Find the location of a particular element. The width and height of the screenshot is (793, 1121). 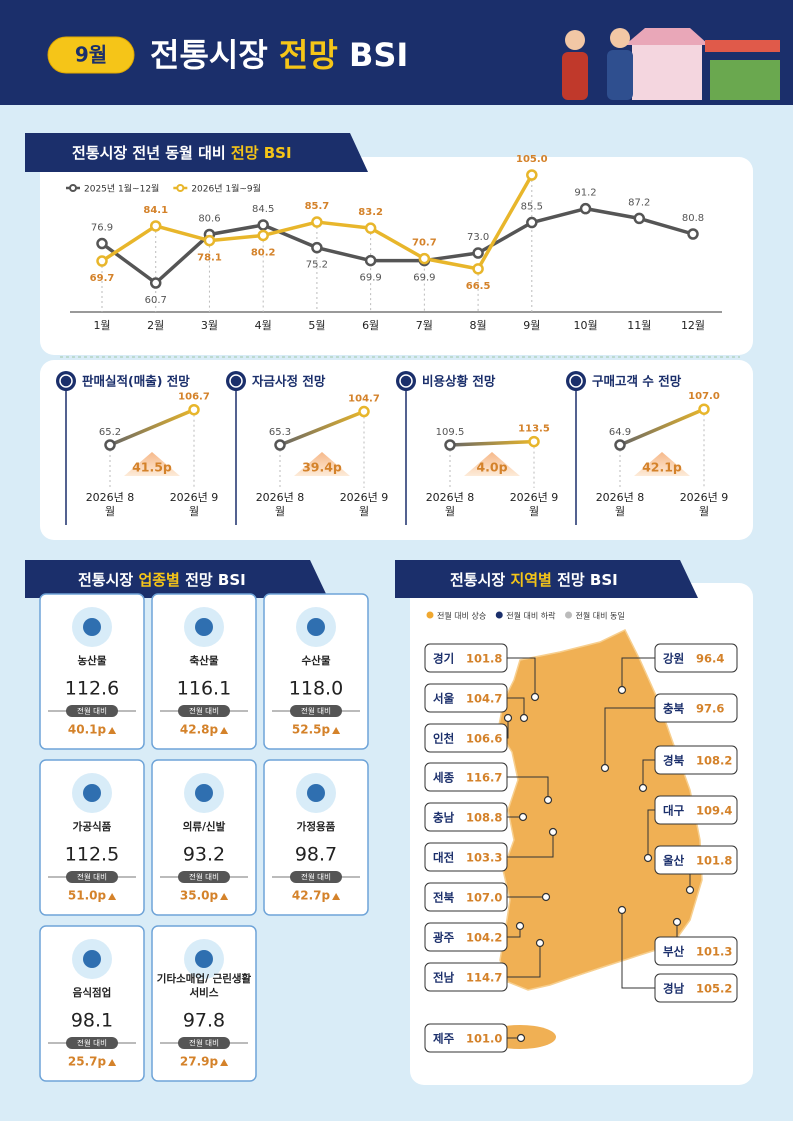

title-part: 전통시장 전년 동월 대비 is located at coordinates (151, 153).